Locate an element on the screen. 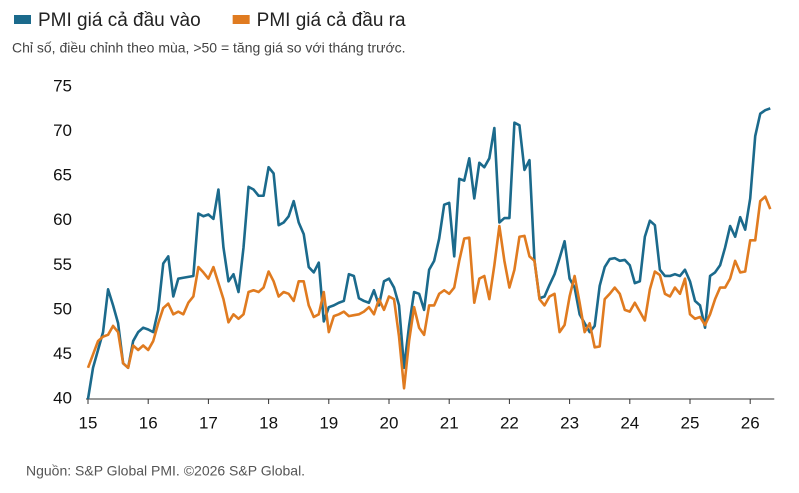 This screenshot has height=493, width=799. y-tick-label: 55 is located at coordinates (62, 264).